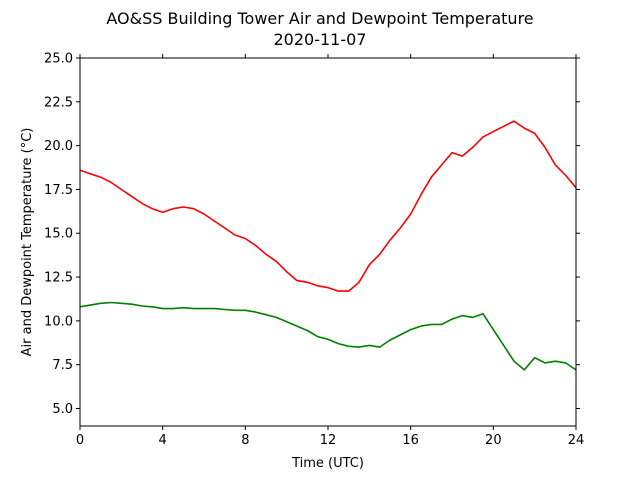 The image size is (640, 480). Describe the element at coordinates (80, 440) in the screenshot. I see `x-tick-label: 0` at that location.